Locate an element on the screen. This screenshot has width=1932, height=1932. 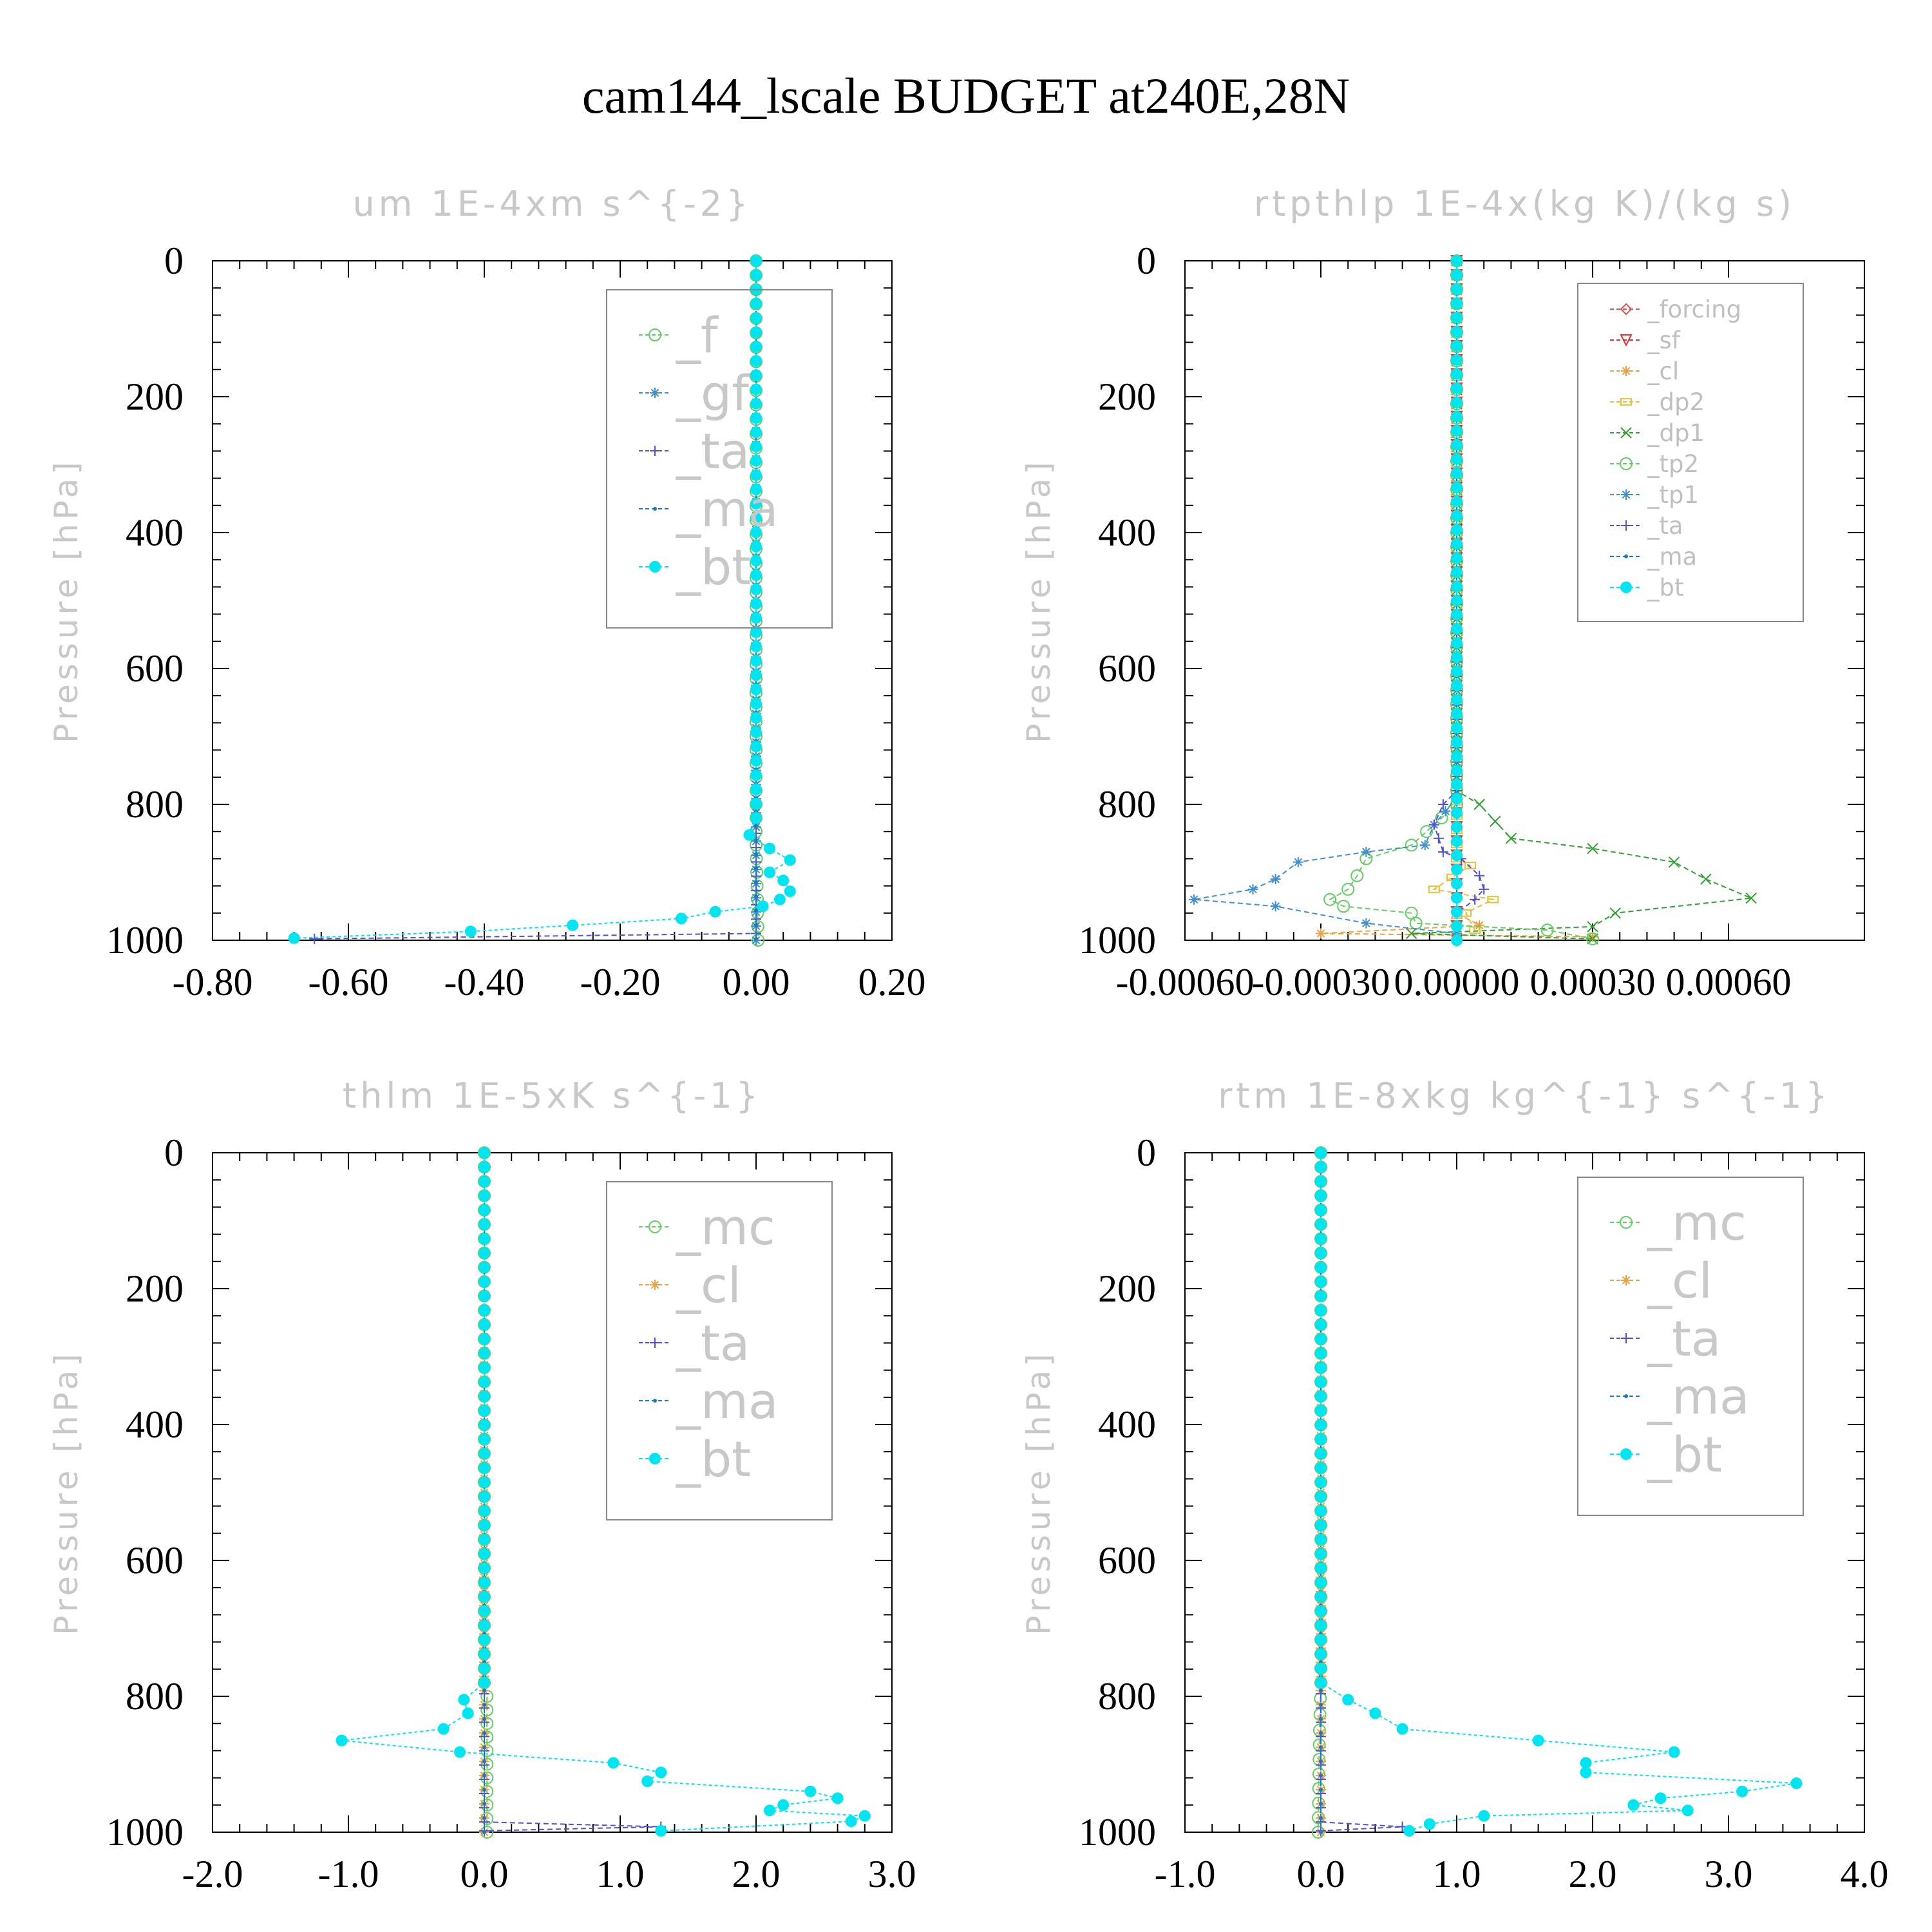
legend-label: _forcing is located at coordinates (1694, 309).